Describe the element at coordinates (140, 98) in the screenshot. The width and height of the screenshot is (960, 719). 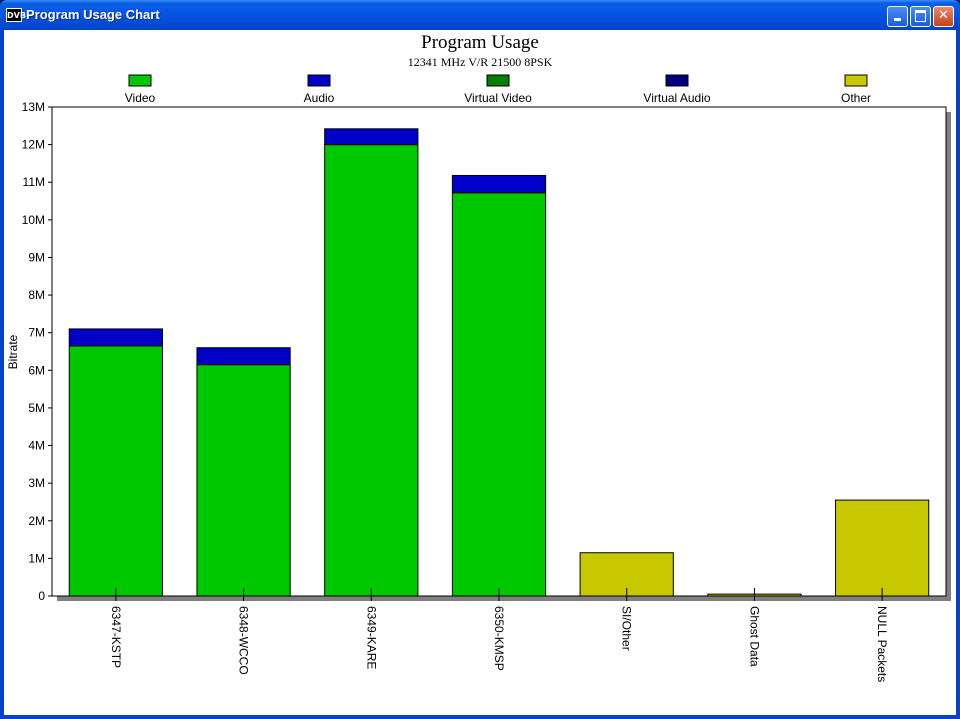
I see `legend-label: Video` at that location.